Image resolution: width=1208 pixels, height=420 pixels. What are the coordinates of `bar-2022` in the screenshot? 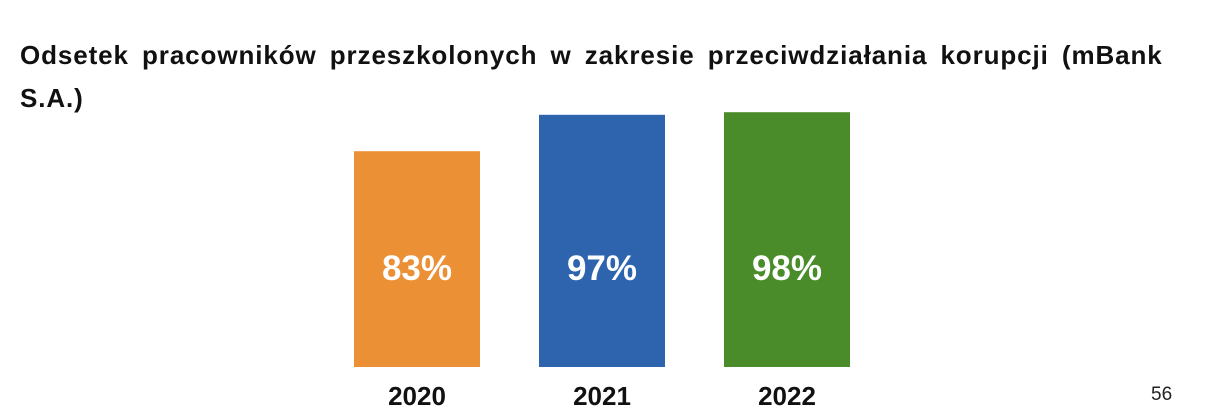 It's located at (787, 239).